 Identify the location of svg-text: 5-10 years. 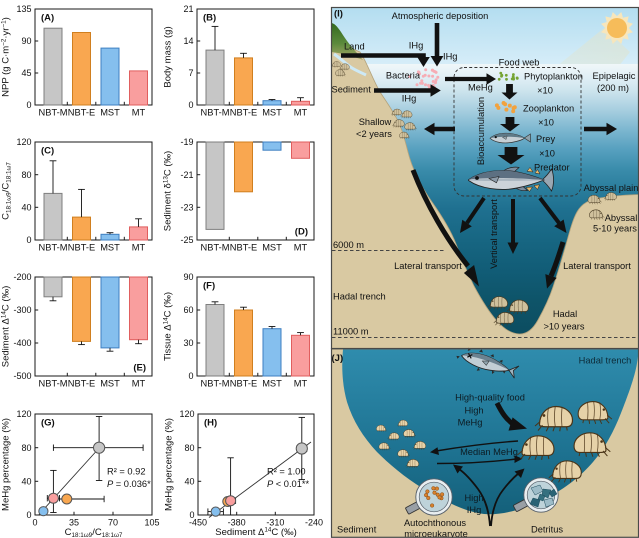
(615, 229).